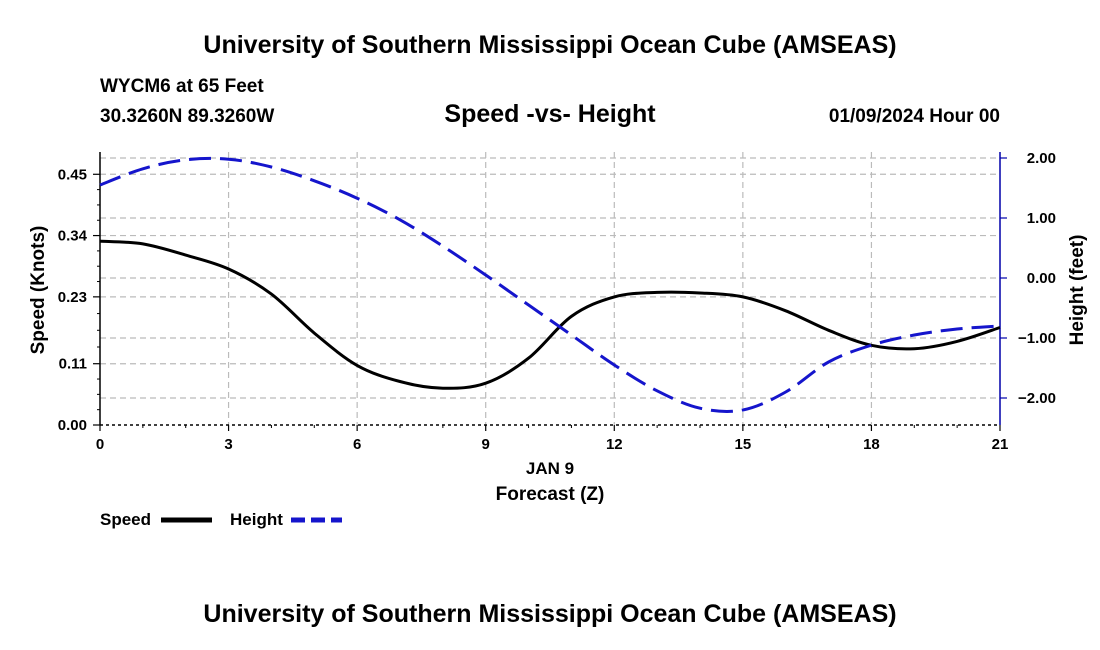 The image size is (1100, 650). Describe the element at coordinates (221, 519) in the screenshot. I see `legend: Speed Height` at that location.